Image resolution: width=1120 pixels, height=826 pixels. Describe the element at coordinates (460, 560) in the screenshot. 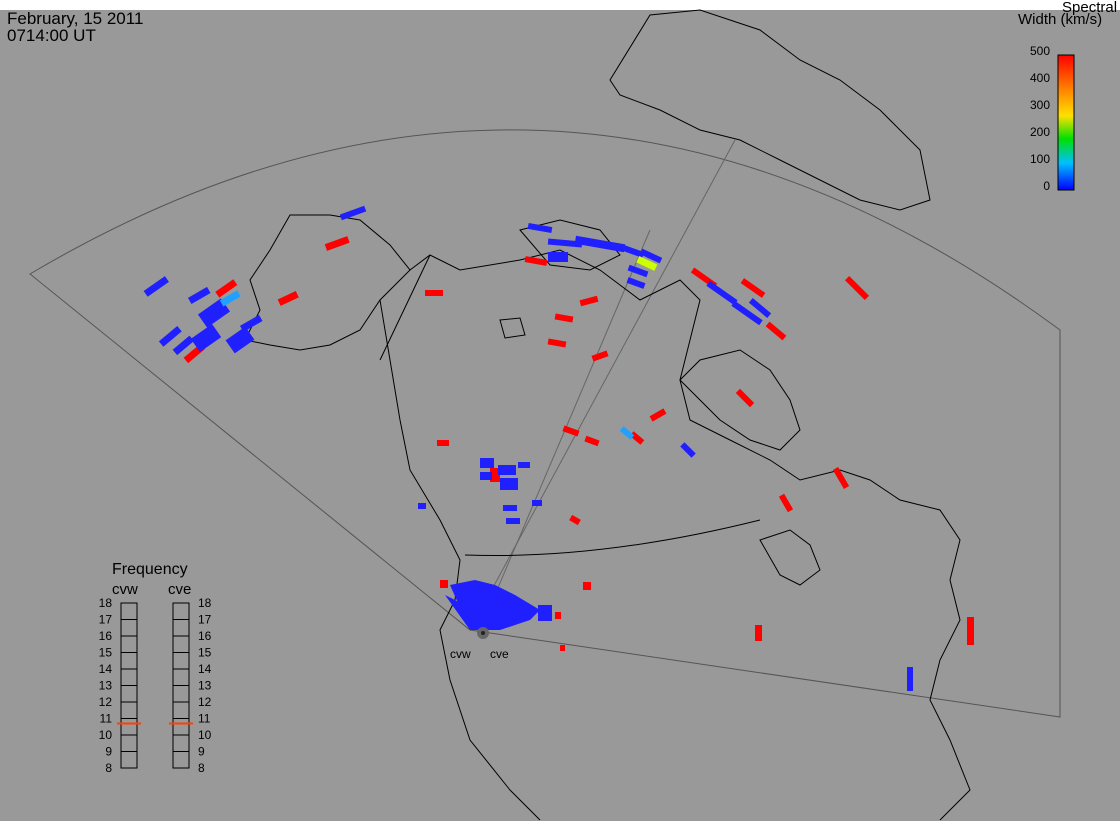

I see `west-coast` at that location.